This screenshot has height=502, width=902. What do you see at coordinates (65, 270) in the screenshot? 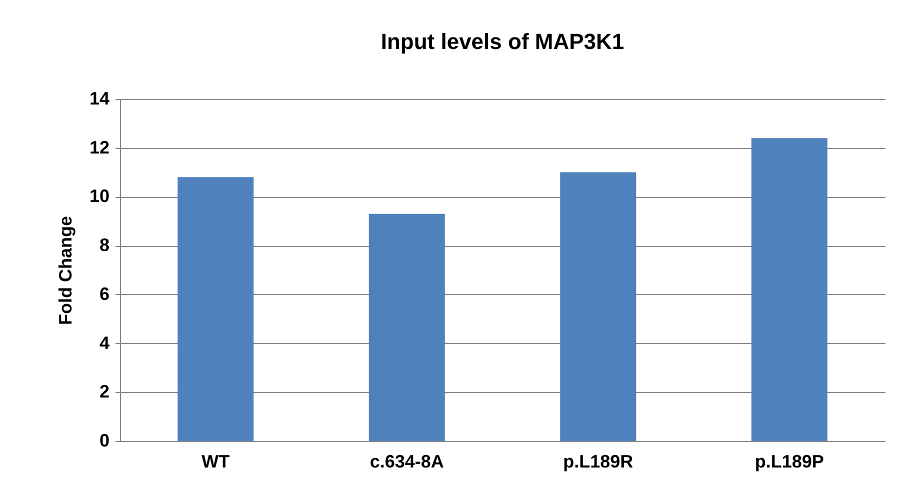
I see `y-axis-title: Fold Change` at bounding box center [65, 270].